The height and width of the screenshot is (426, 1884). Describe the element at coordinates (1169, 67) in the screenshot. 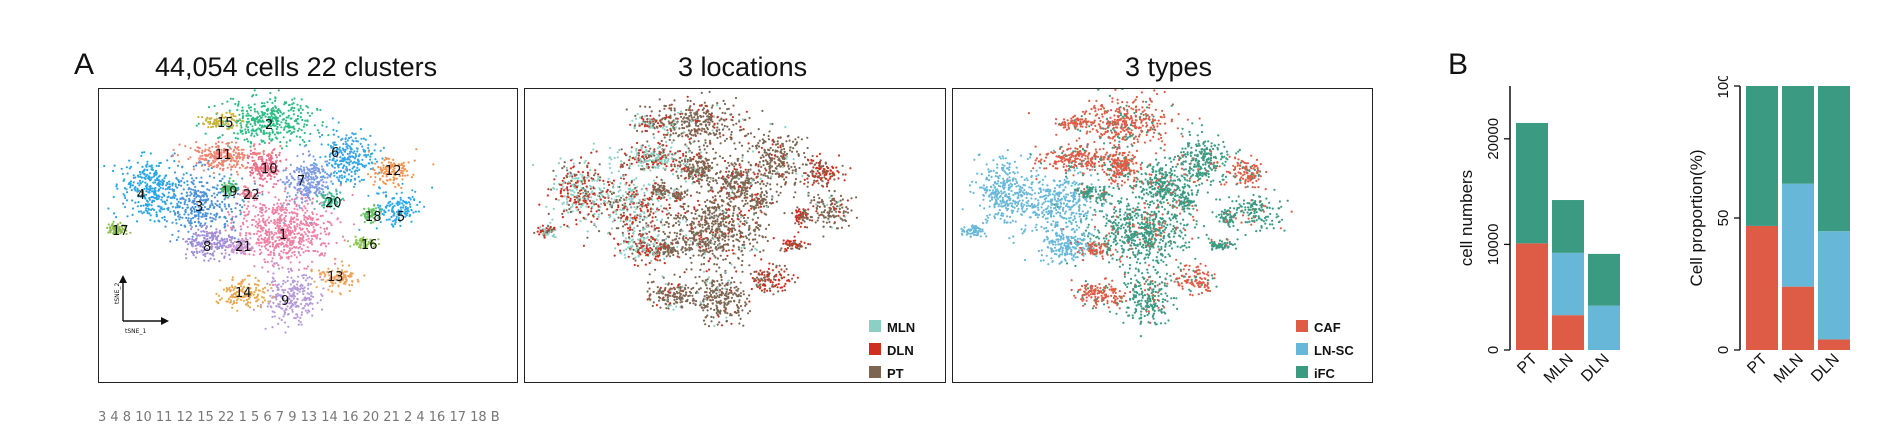

I see `types-title: 3 types` at that location.